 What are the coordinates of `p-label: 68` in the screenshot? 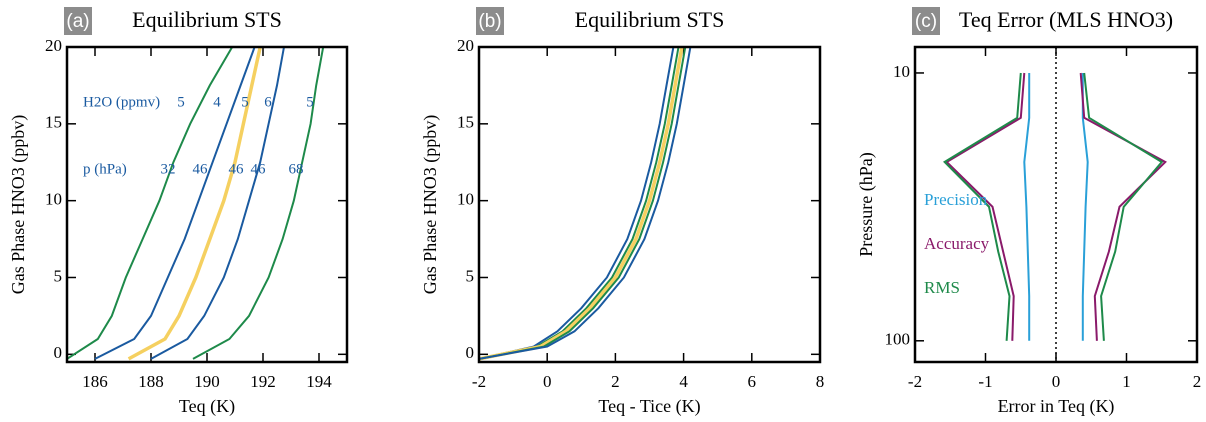 It's located at (296, 169).